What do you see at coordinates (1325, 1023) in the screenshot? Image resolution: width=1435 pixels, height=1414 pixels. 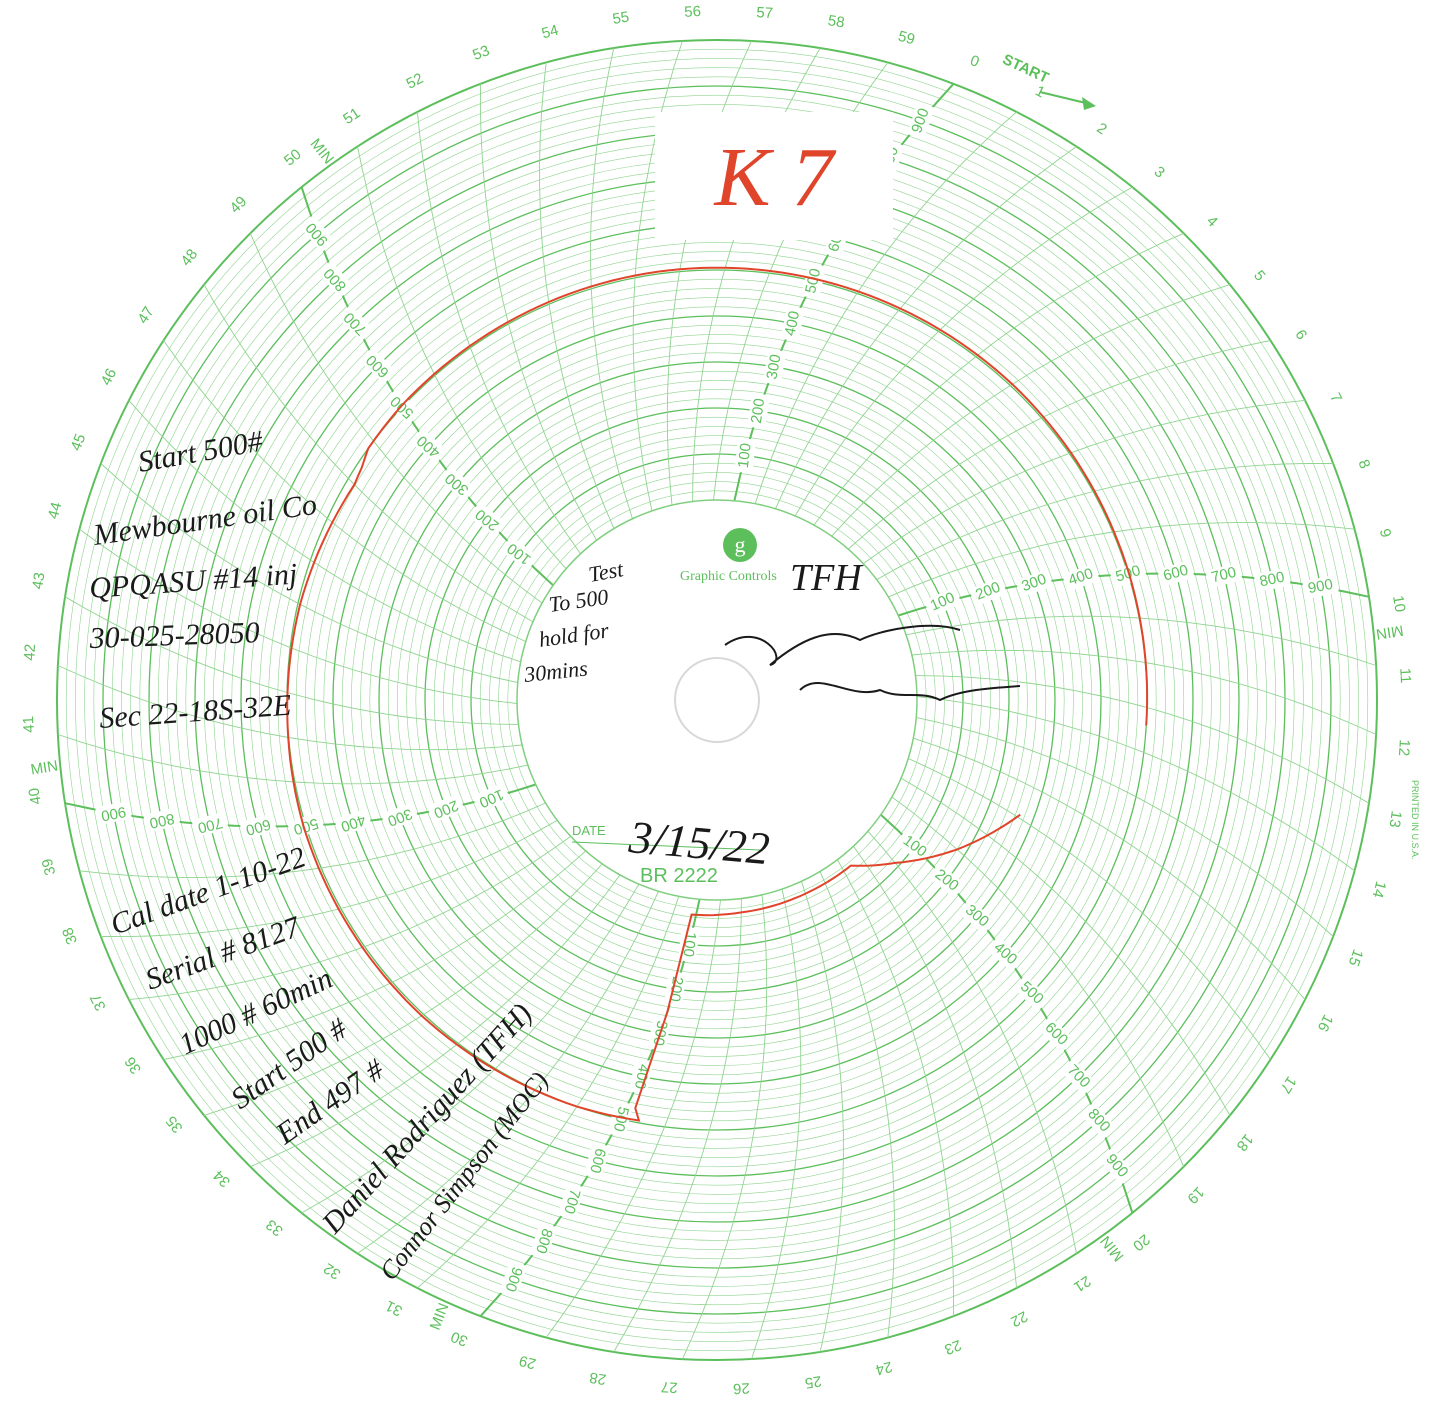 I see `minute-label: 16` at bounding box center [1325, 1023].